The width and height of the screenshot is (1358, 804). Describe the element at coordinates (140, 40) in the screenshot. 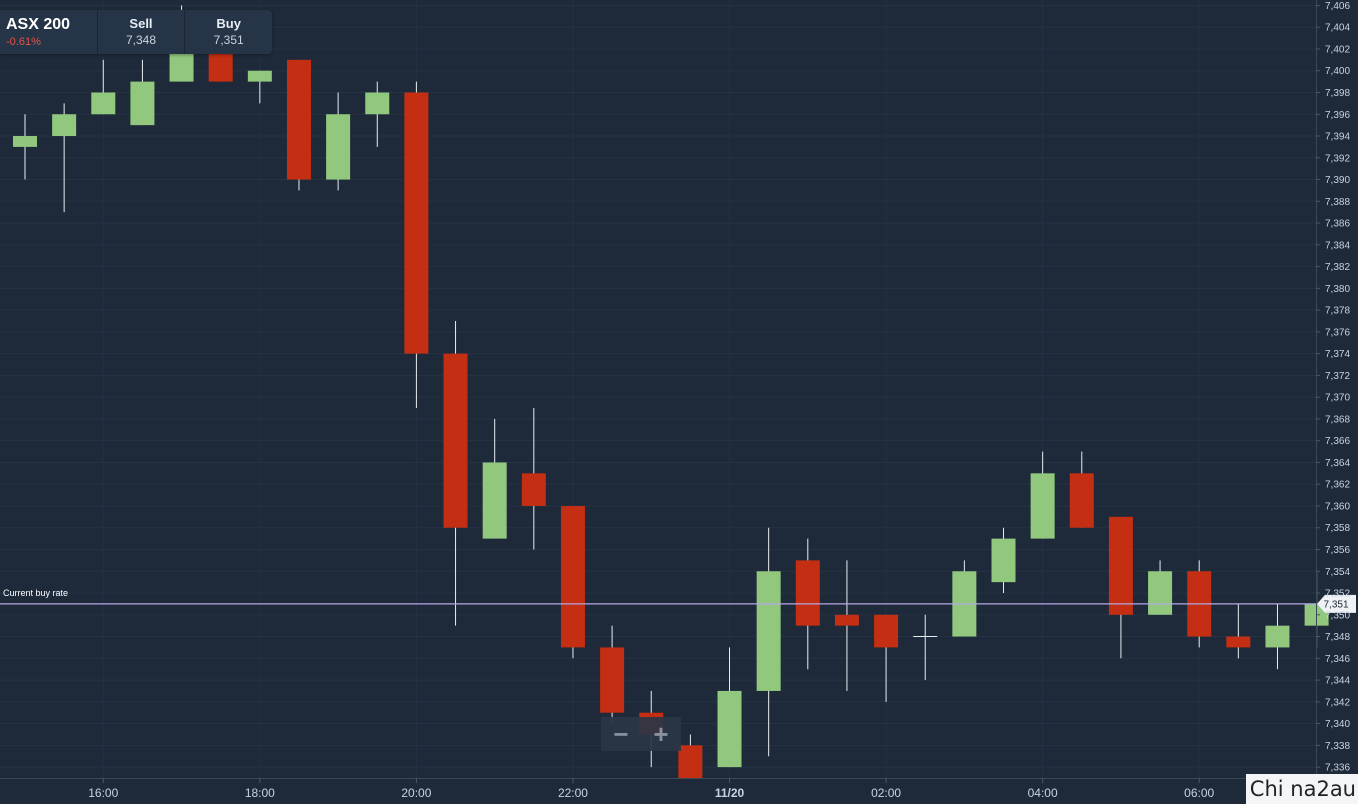

I see `sell-price: 7,348` at that location.